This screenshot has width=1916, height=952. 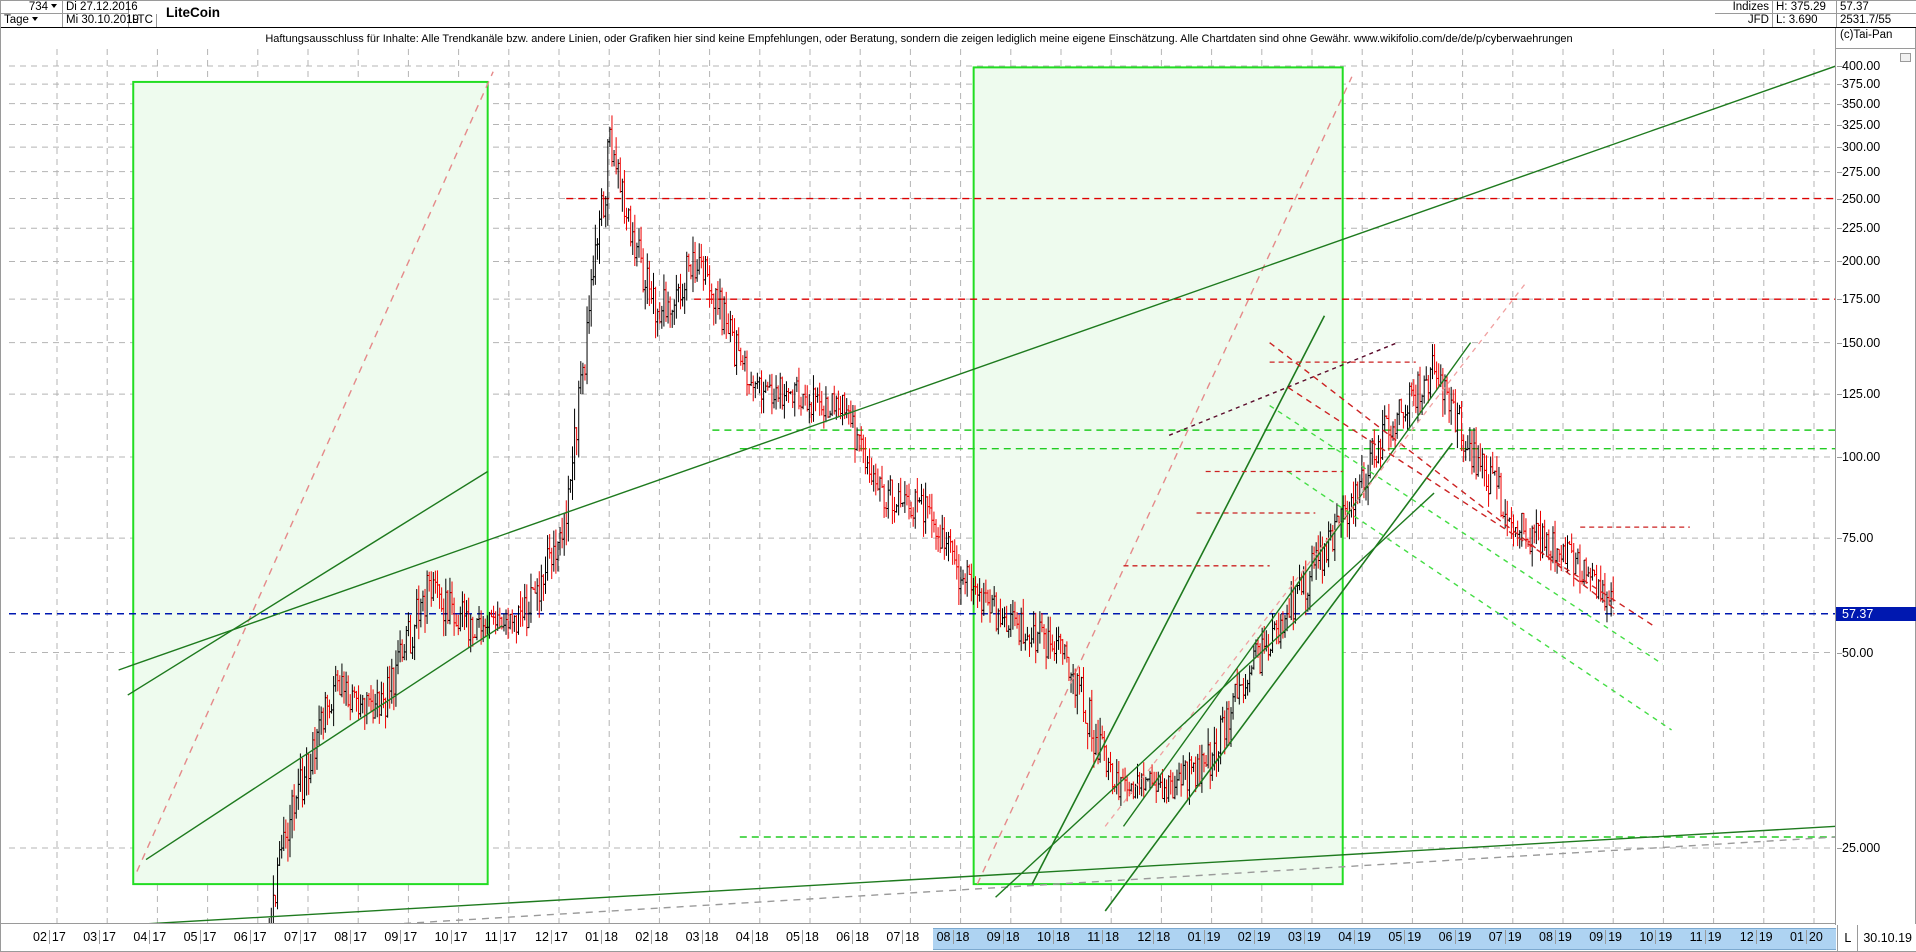 I want to click on status-bar: L 30.10.19, so click(x=1876, y=937).